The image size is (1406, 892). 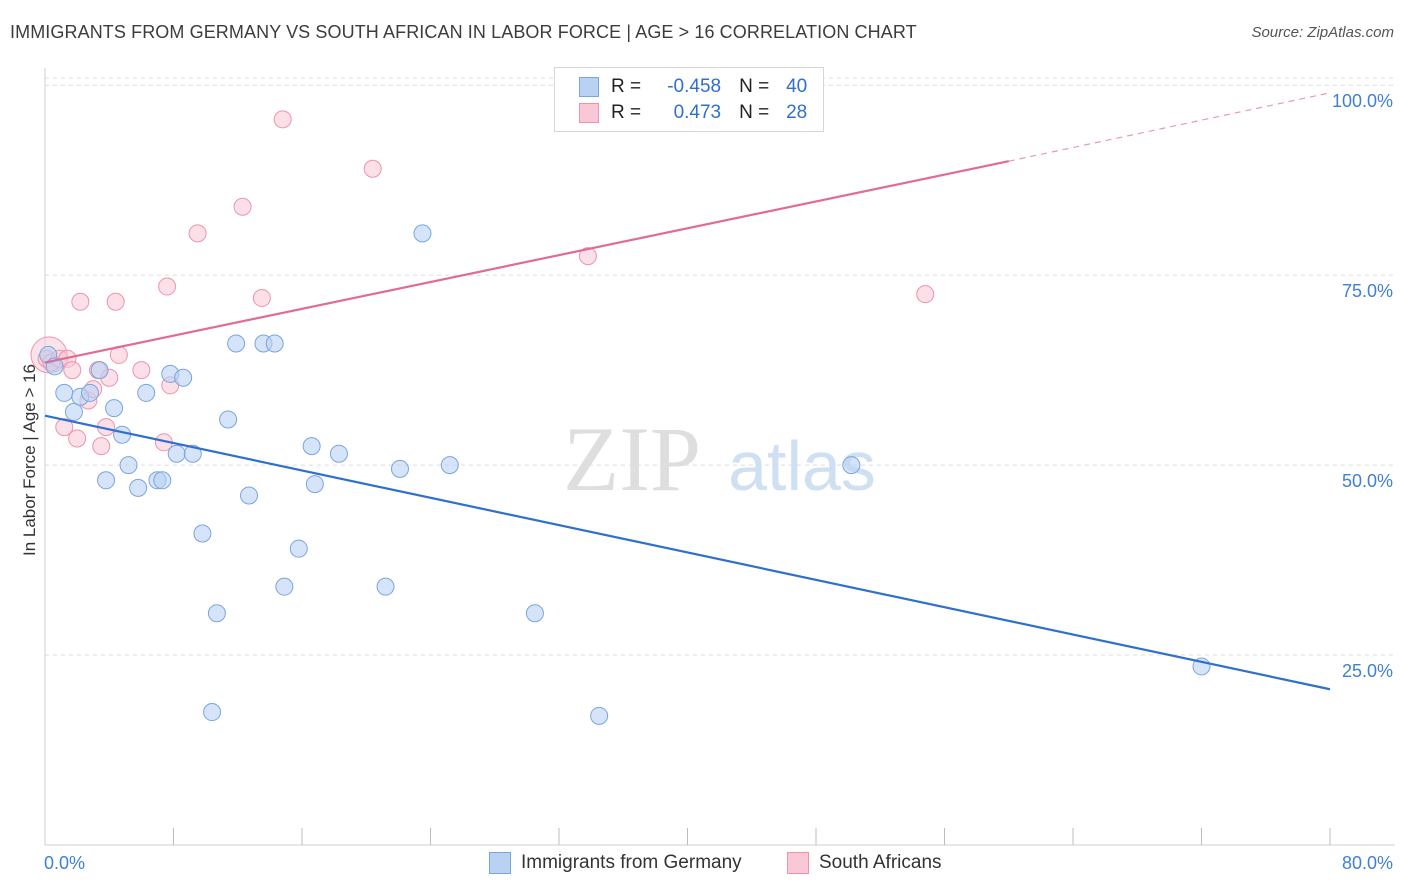 What do you see at coordinates (1367, 481) in the screenshot?
I see `y-tick-label: 50.0%` at bounding box center [1367, 481].